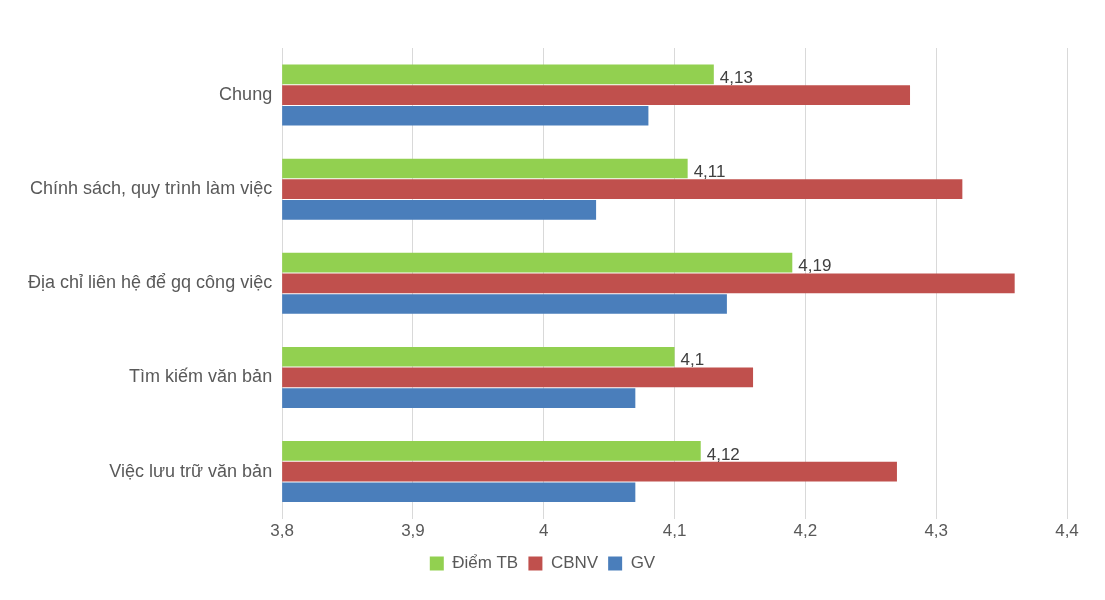  I want to click on legend-label: Điểm TB, so click(485, 563).